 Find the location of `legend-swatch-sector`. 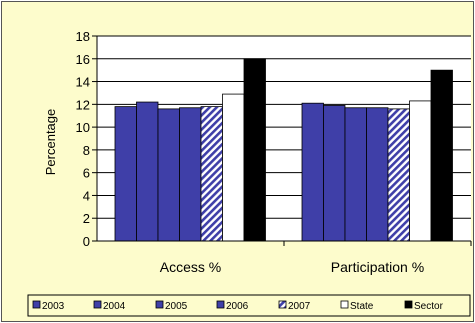

legend-swatch-sector is located at coordinates (408, 304).